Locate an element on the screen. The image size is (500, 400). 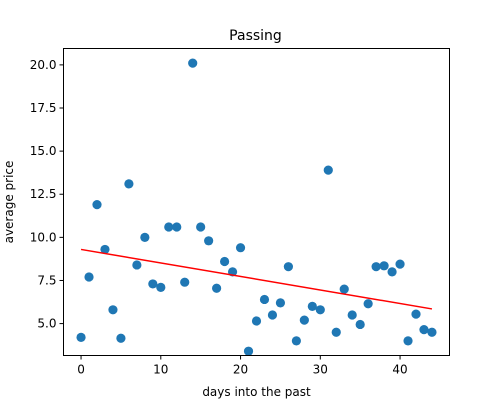
x-axis: 0 10 20 30 40 is located at coordinates (242, 366).